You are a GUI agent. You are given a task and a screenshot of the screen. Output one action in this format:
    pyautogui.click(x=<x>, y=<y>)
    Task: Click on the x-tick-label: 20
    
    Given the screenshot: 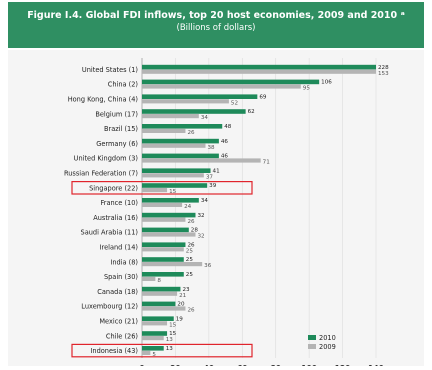 What is the action you would take?
    pyautogui.click(x=175, y=365)
    